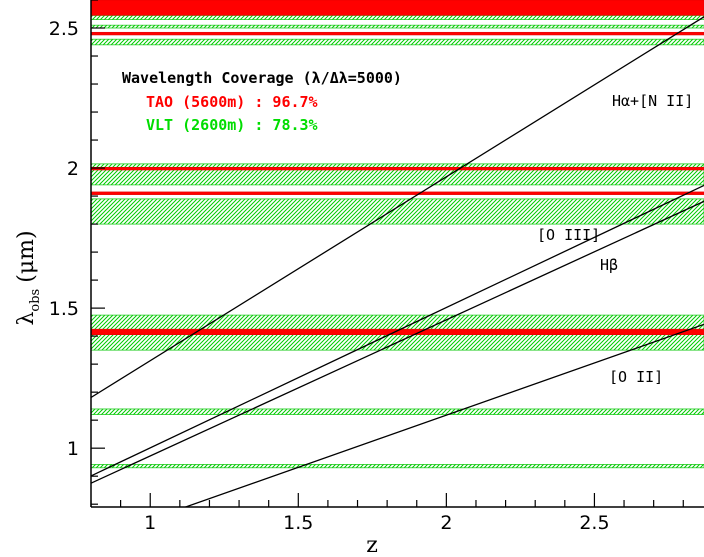 Image resolution: width=704 pixels, height=557 pixels. I want to click on y-tick-label: 1.5, so click(64, 309).